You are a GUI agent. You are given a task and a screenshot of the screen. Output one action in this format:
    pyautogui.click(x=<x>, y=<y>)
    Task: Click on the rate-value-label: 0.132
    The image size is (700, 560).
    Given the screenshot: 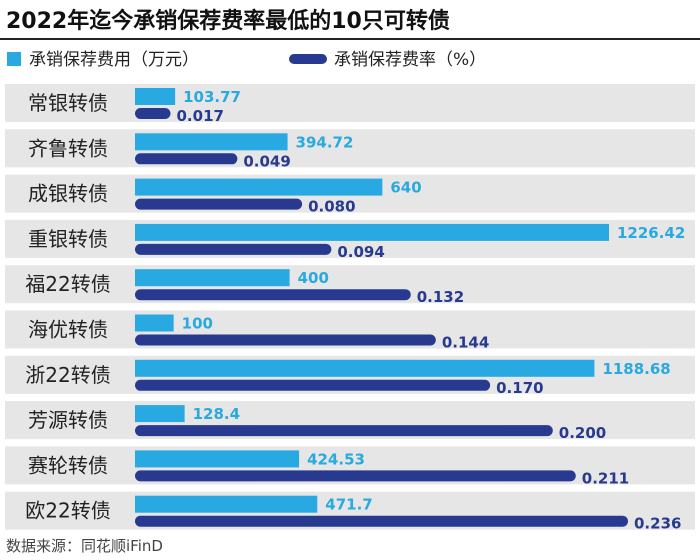 What is the action you would take?
    pyautogui.click(x=440, y=297)
    